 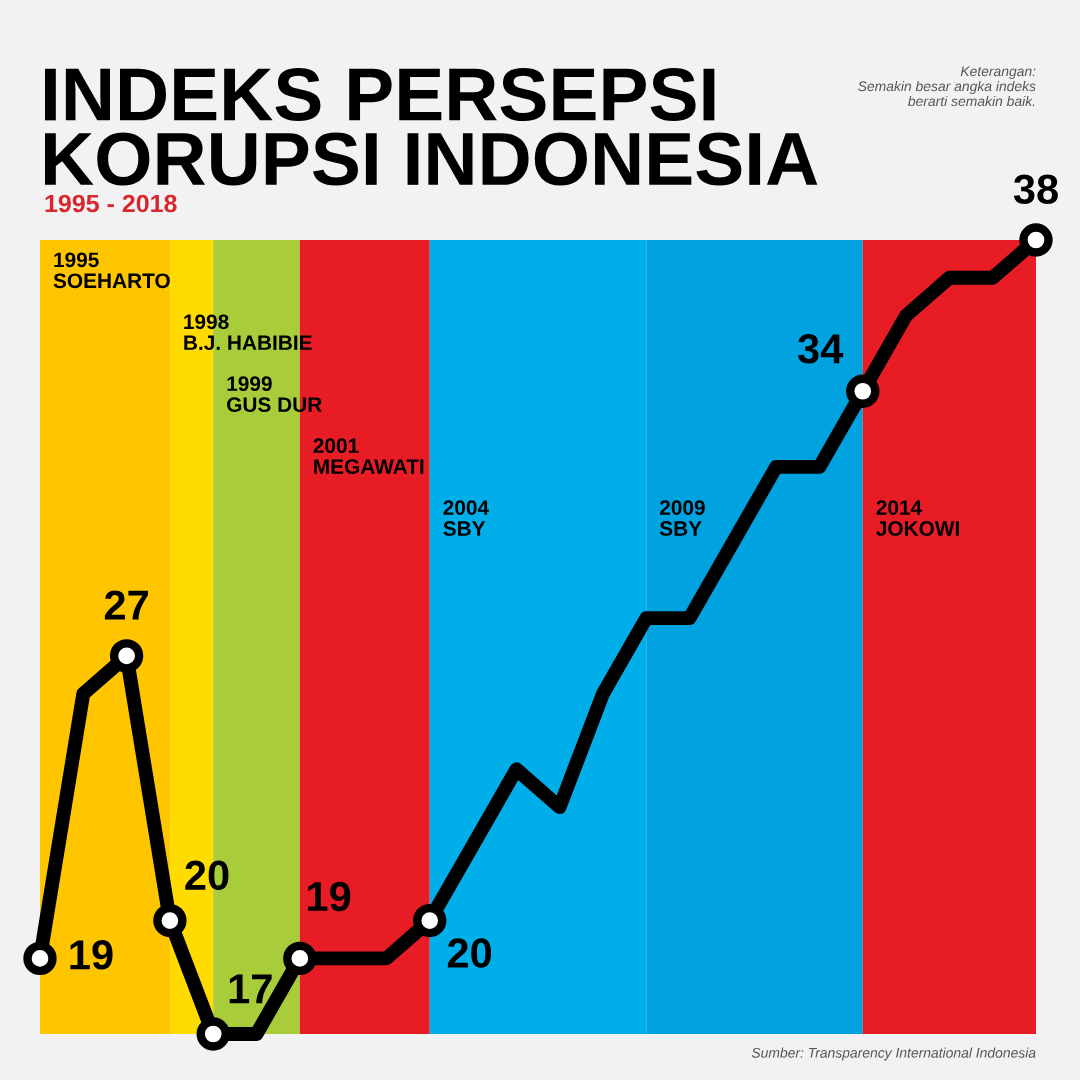 What do you see at coordinates (274, 394) in the screenshot?
I see `annotation: 1999 GUS DUR` at bounding box center [274, 394].